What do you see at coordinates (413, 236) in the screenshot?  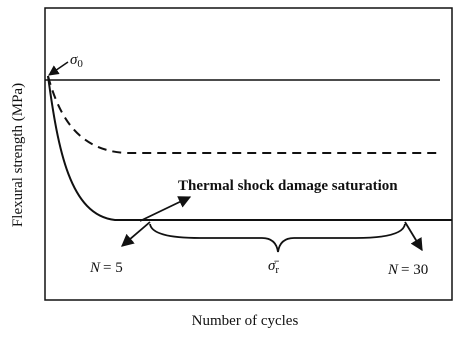 I see `n30-arrow` at bounding box center [413, 236].